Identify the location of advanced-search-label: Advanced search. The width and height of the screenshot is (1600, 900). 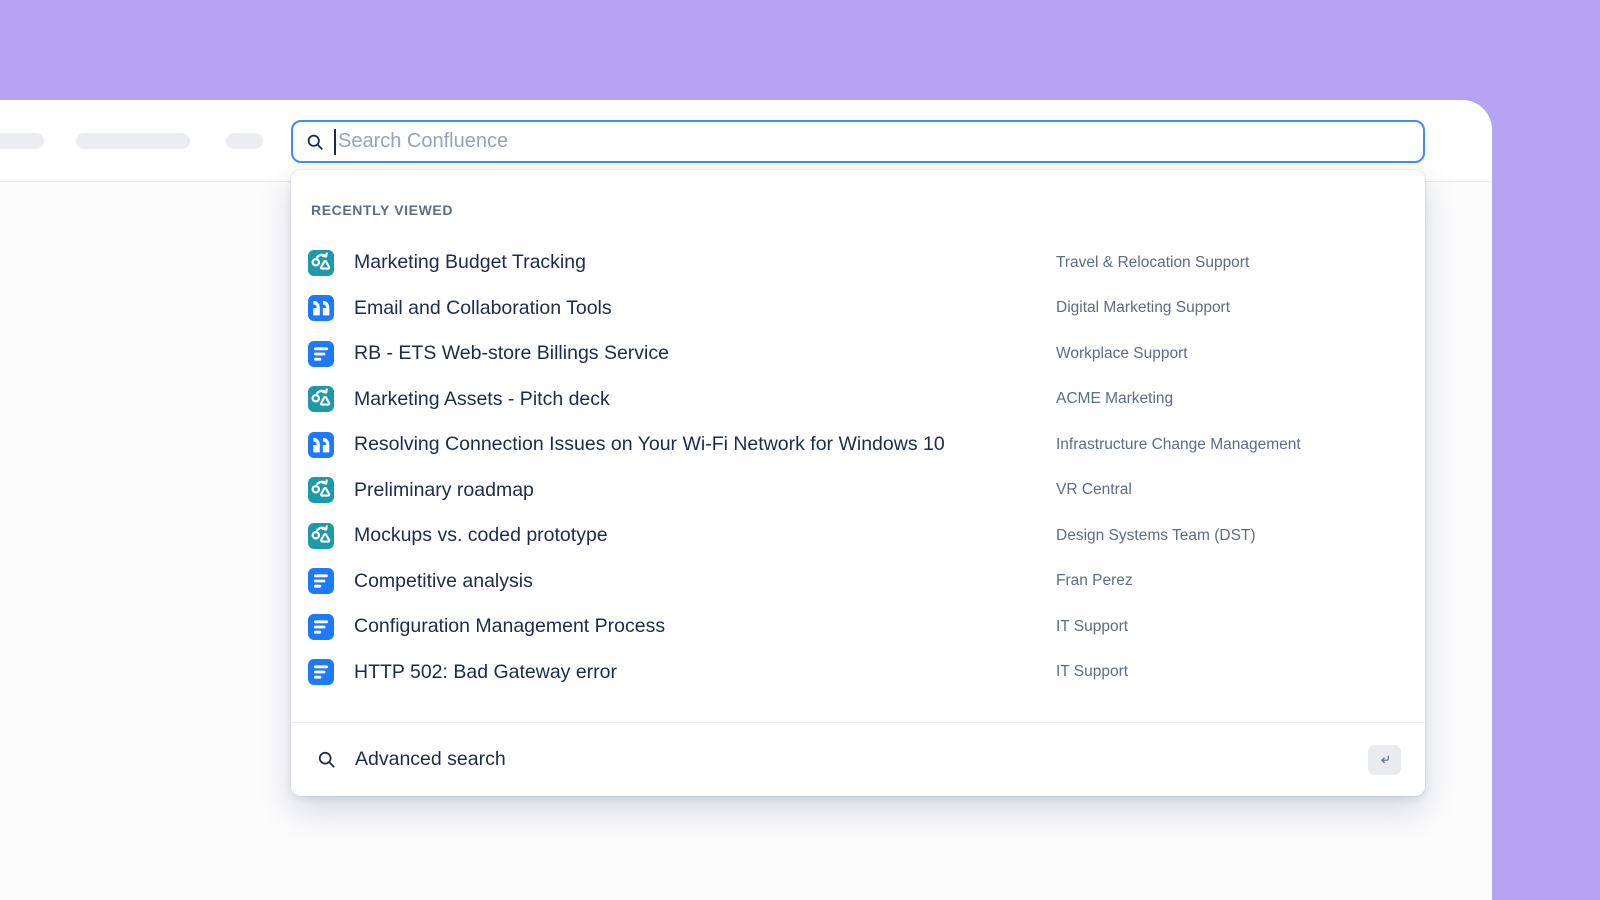
(430, 759).